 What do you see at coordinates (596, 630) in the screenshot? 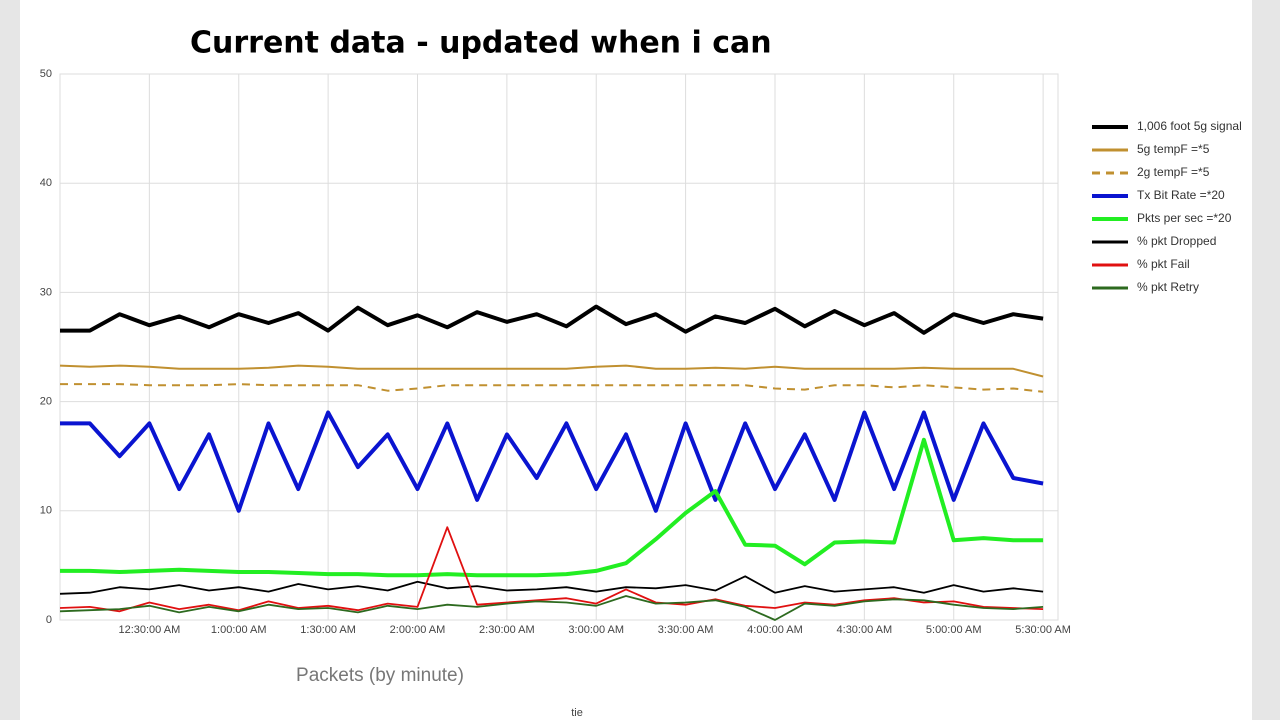
I see `x-tick-label: 3:00:00 AM` at bounding box center [596, 630].